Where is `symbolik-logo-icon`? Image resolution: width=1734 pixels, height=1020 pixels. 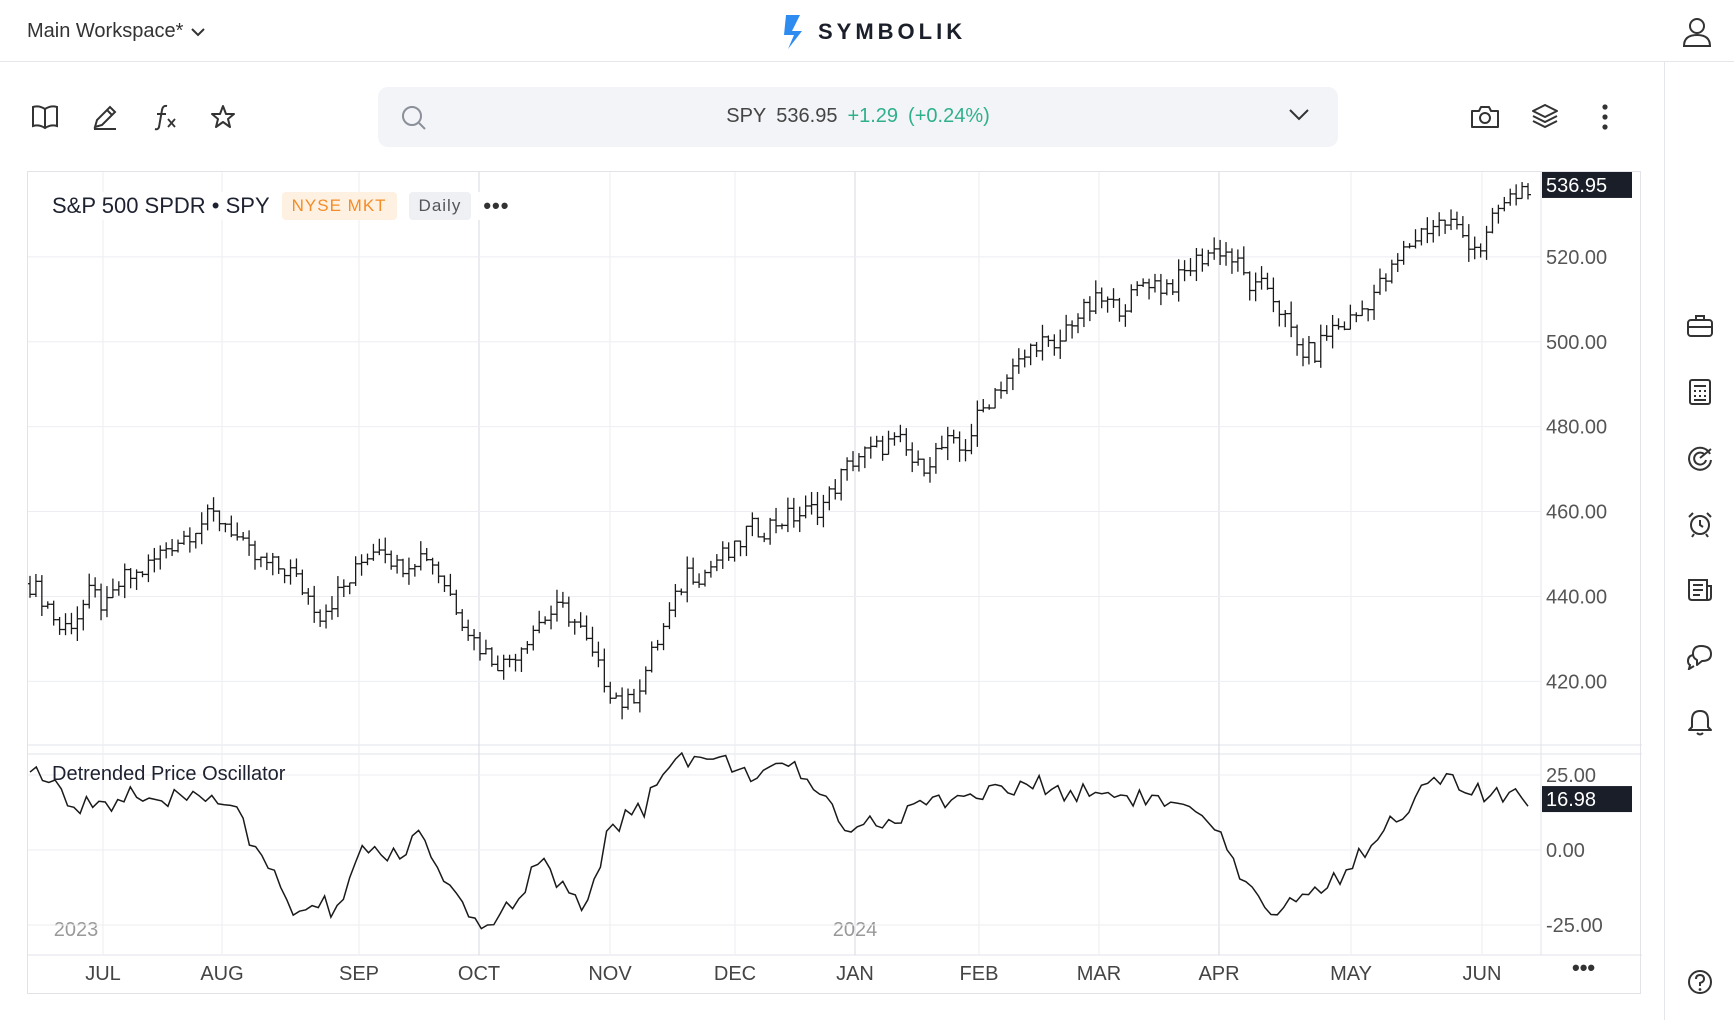
symbolik-logo-icon is located at coordinates (793, 32).